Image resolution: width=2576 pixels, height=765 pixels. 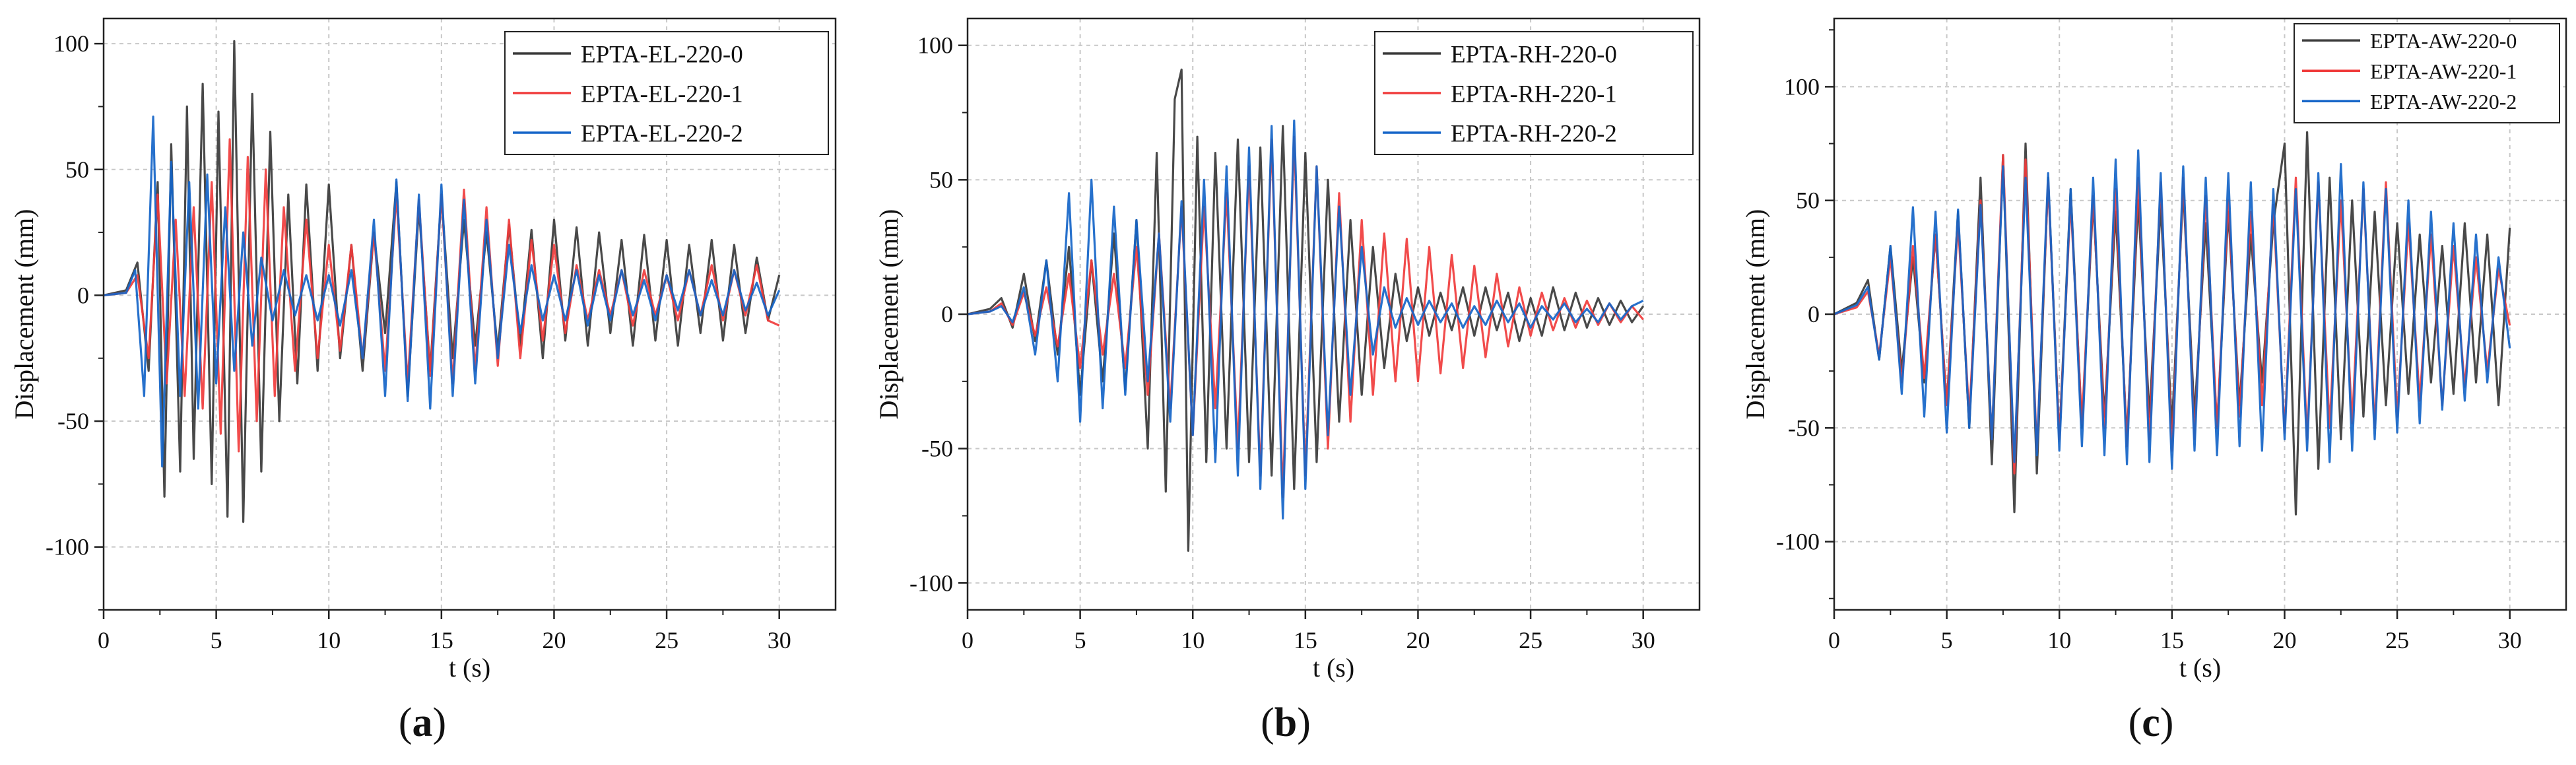 What do you see at coordinates (662, 133) in the screenshot?
I see `legend-label-2: EPTA-EL-220-2` at bounding box center [662, 133].